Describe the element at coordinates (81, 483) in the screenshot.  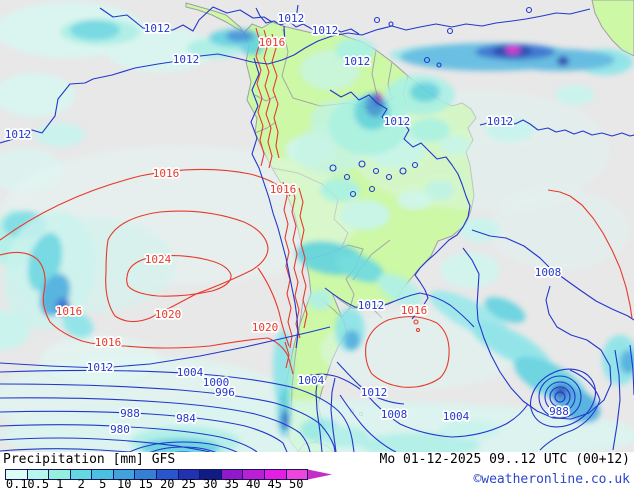
I see `scale-tick-label: 2` at that location.